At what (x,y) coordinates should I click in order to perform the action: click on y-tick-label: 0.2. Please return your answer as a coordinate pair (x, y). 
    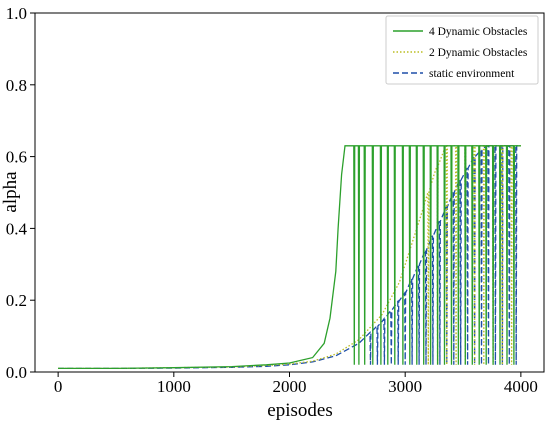
    Looking at the image, I should click on (16, 300).